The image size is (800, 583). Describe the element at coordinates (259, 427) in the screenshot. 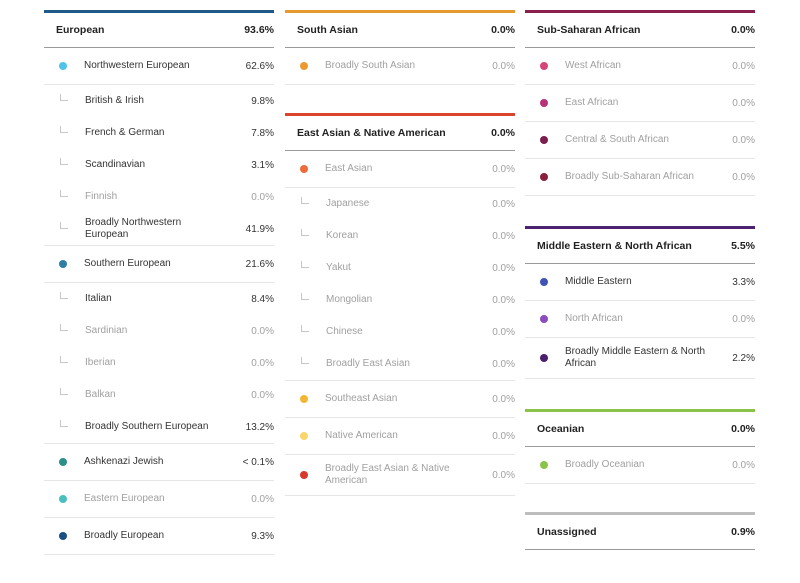

I see `row-percent: 13.2%` at that location.